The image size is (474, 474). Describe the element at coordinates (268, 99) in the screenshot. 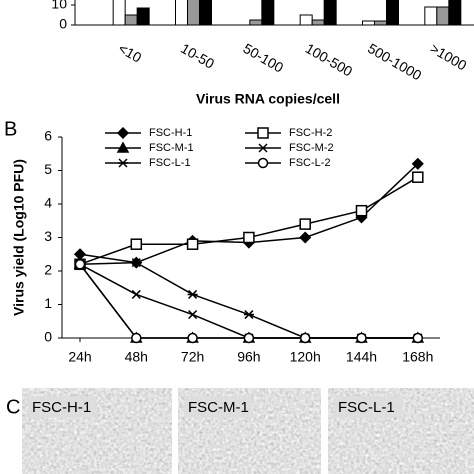

I see `x-axis-title: Virus RNA copies/cell` at that location.